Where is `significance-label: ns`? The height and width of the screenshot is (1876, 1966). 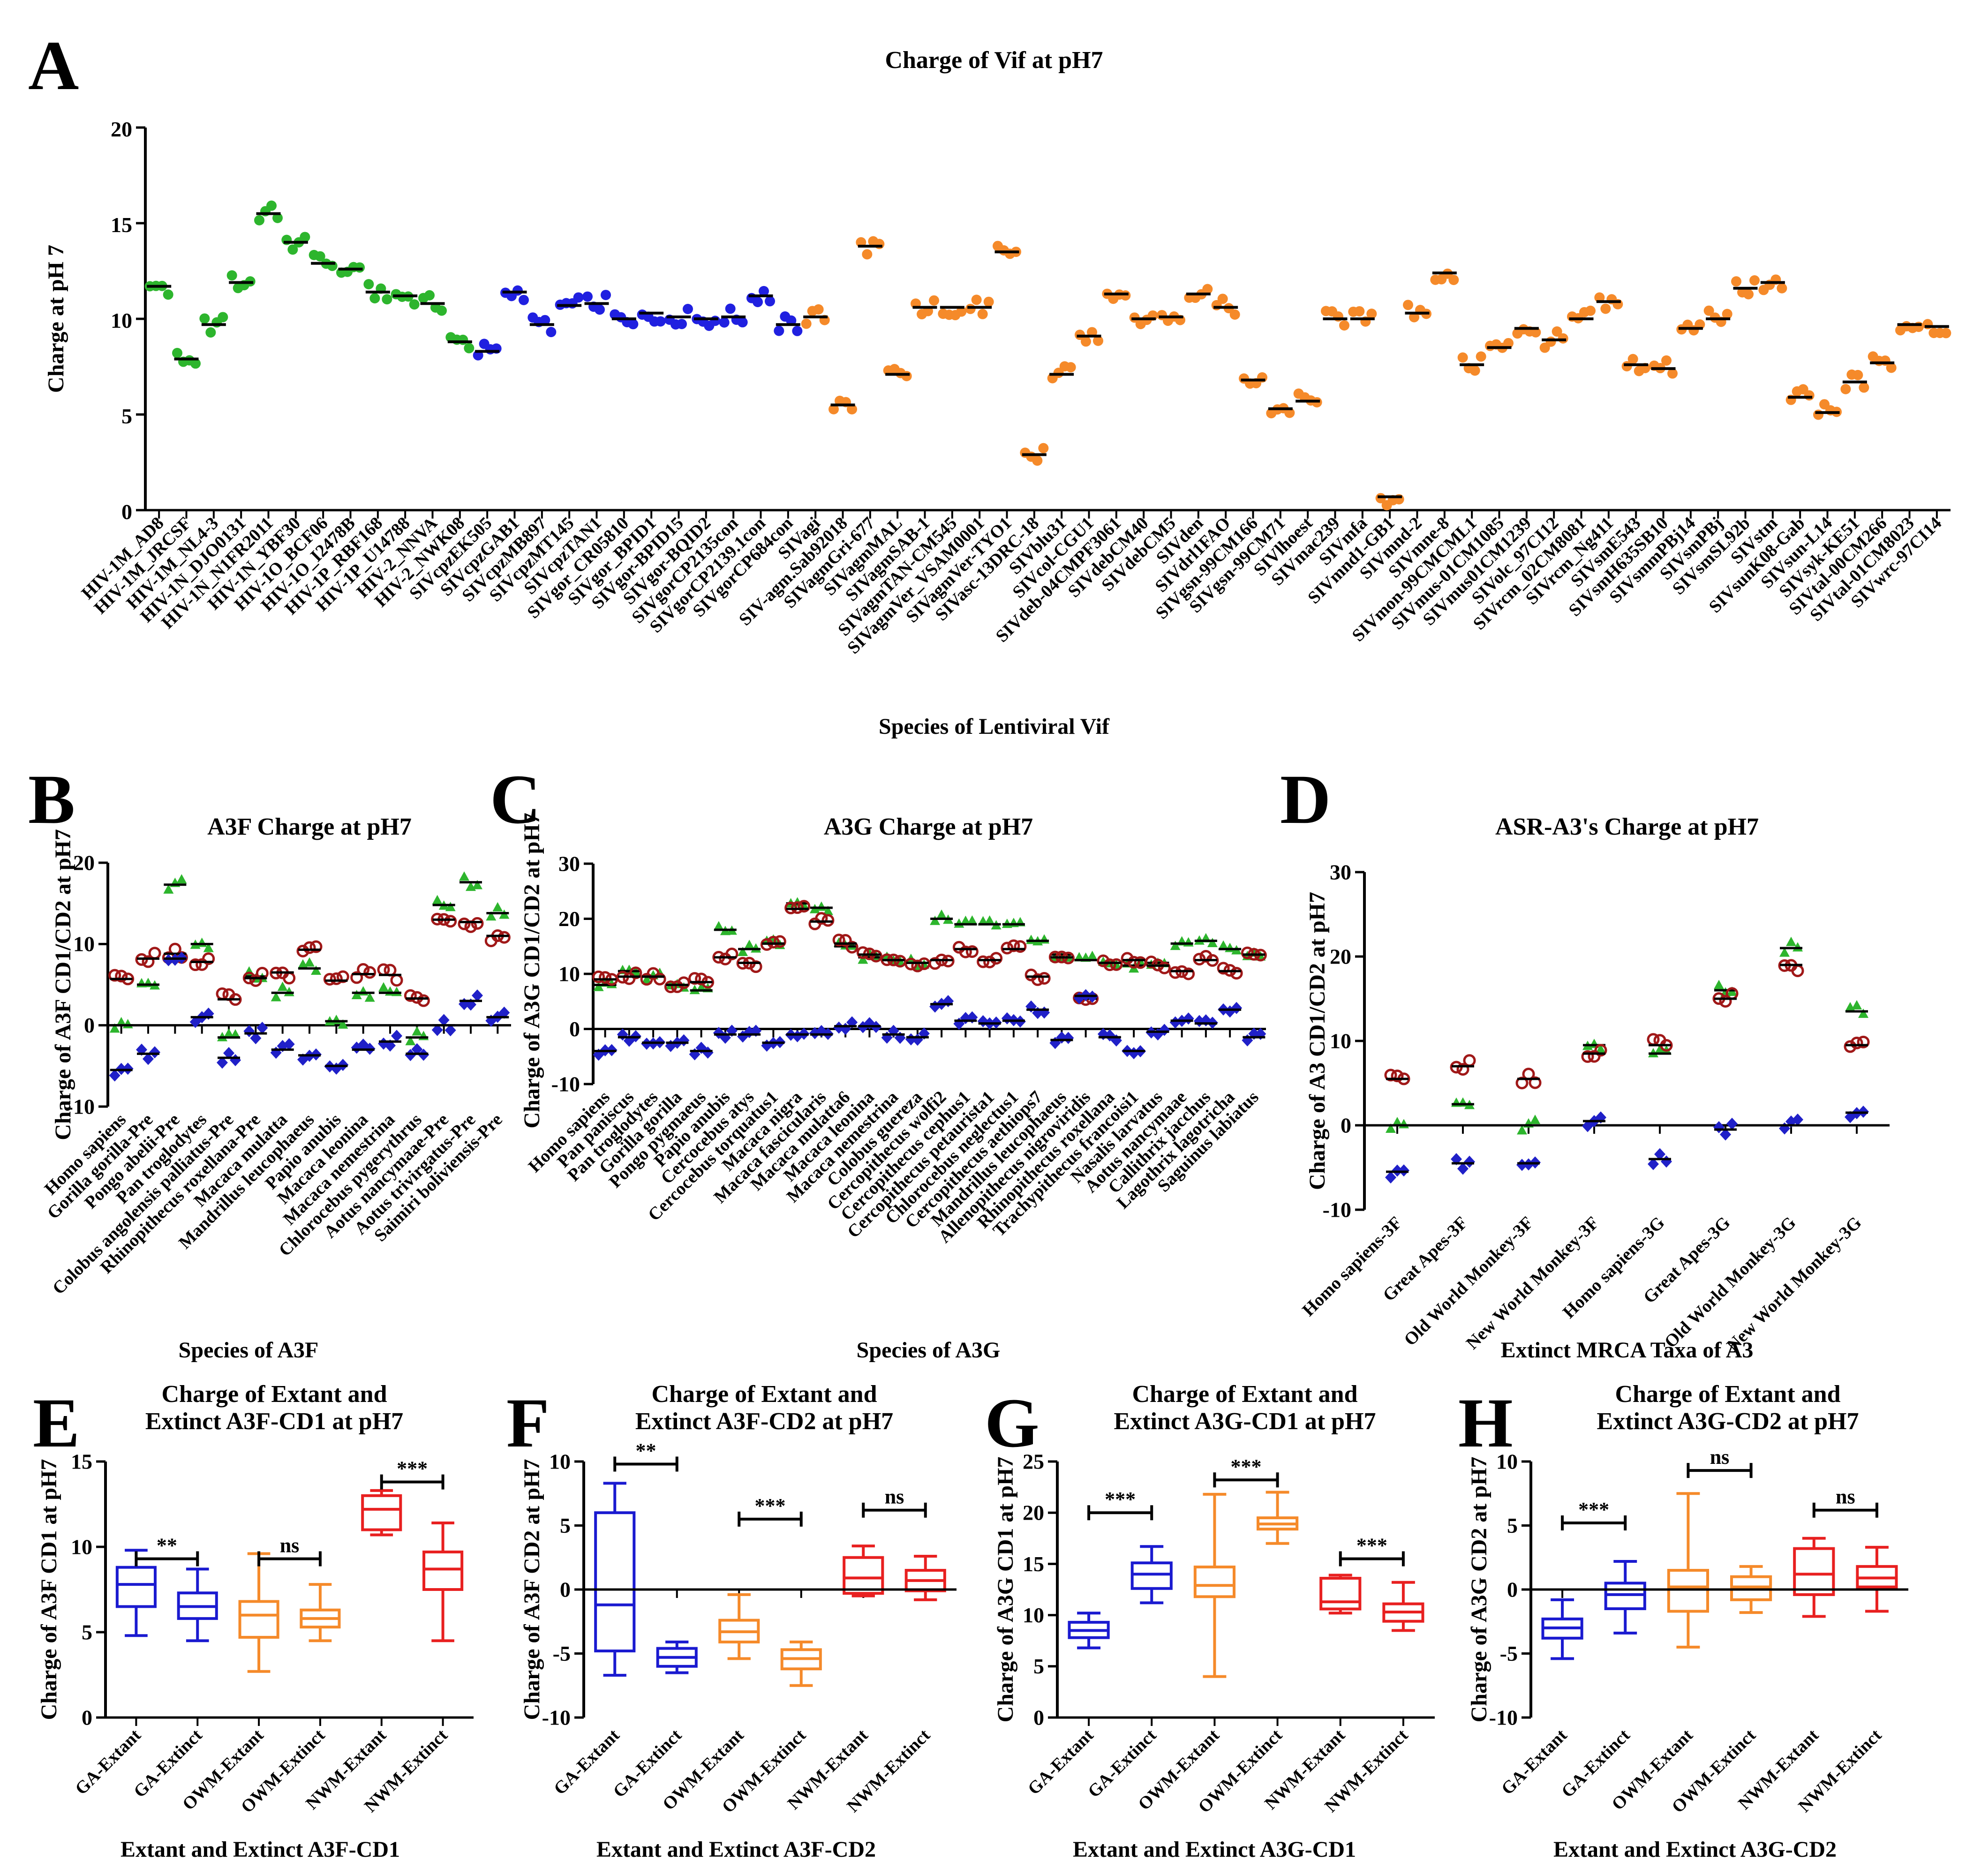
significance-label: ns is located at coordinates (1720, 1457).